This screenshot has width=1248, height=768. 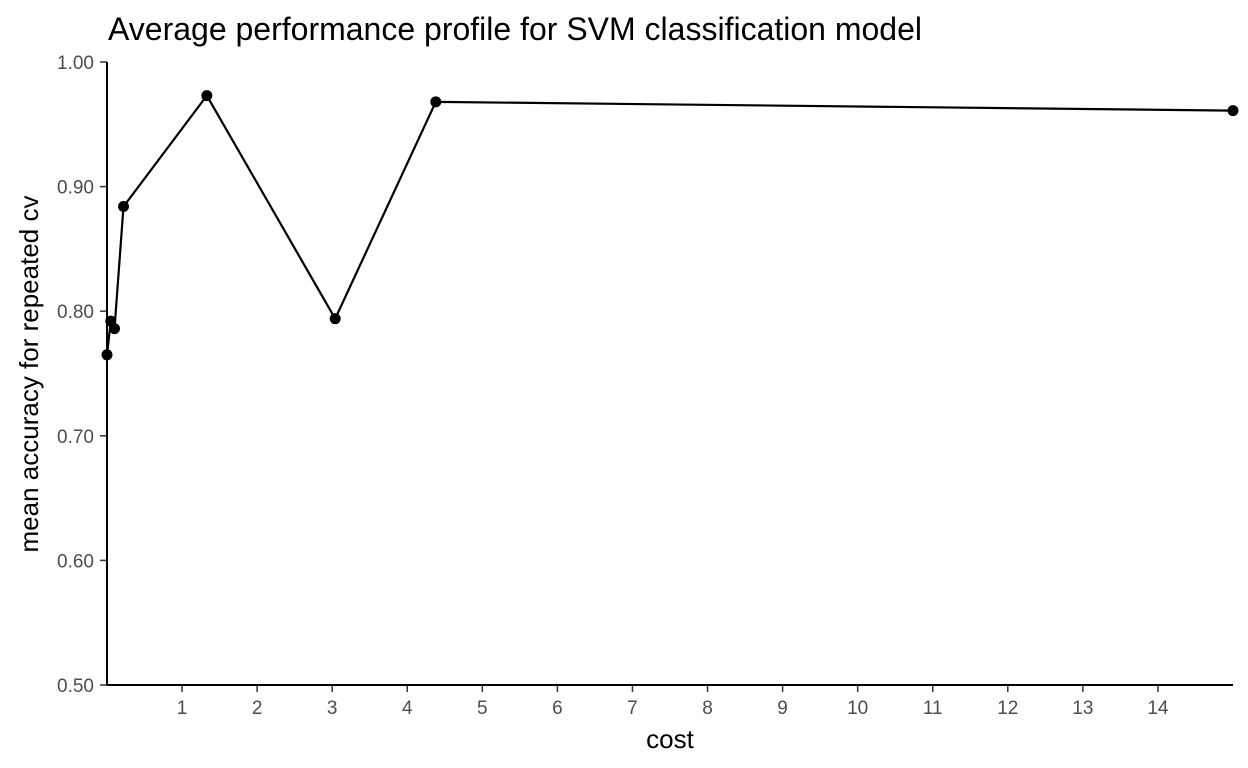 I want to click on x-axis-title: cost, so click(x=670, y=739).